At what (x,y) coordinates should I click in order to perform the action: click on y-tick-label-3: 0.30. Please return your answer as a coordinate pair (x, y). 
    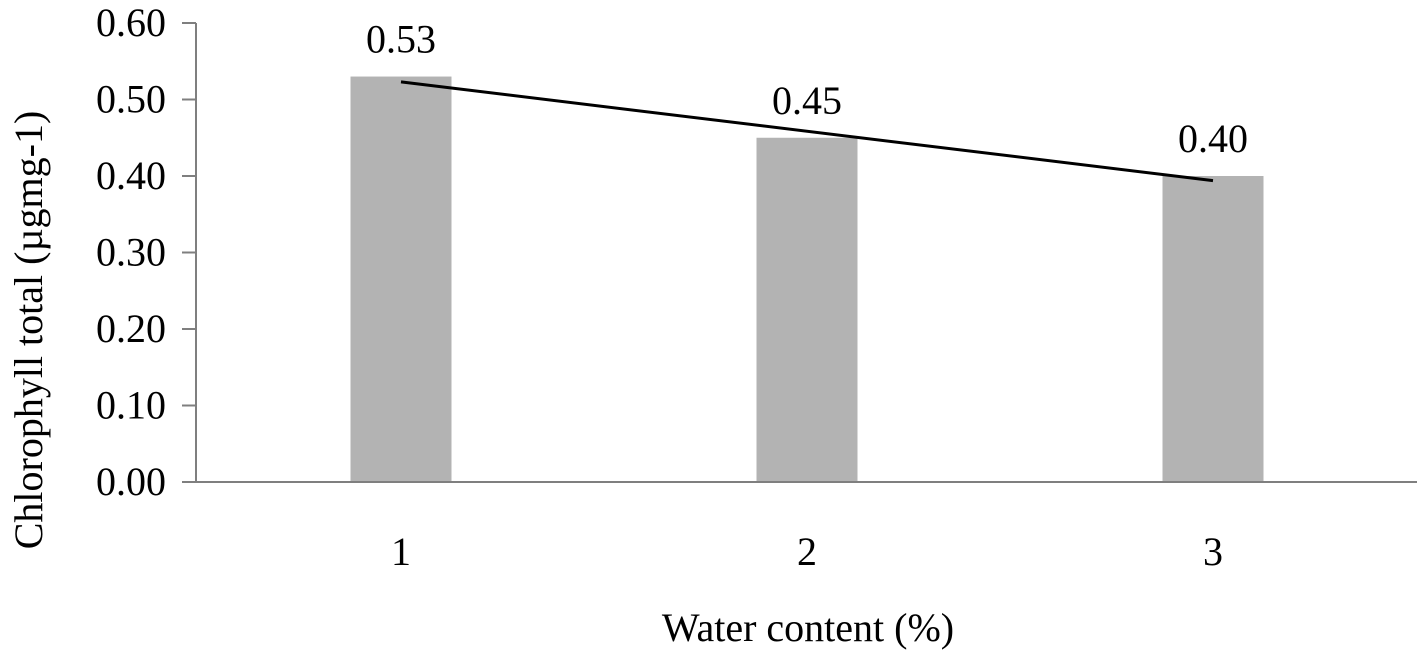
    Looking at the image, I should click on (131, 252).